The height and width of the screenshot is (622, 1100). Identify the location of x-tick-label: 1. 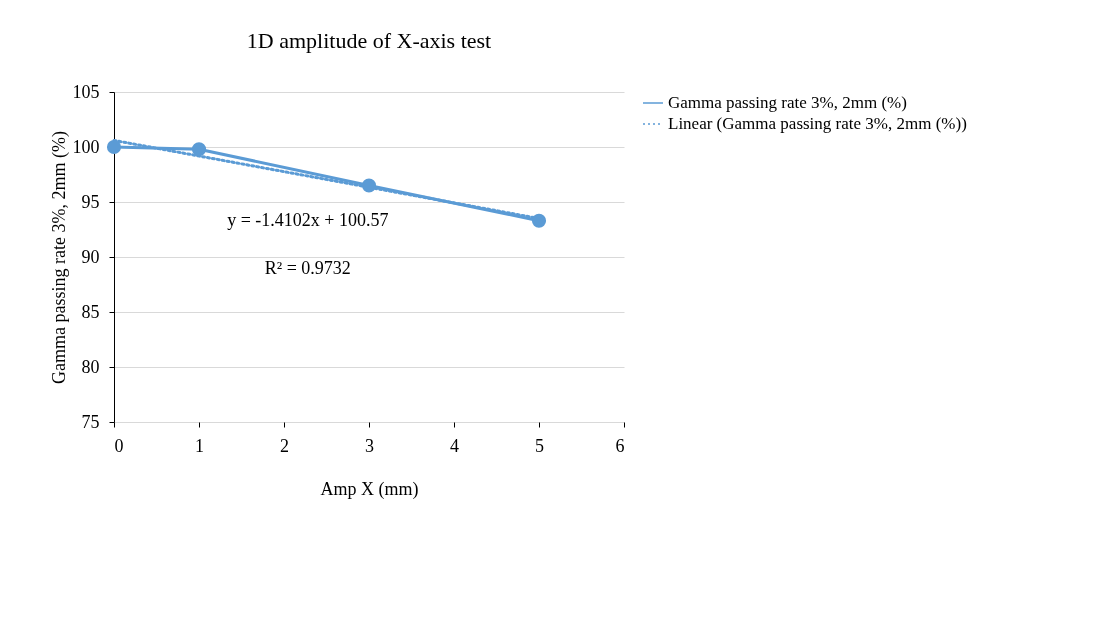
(199, 445).